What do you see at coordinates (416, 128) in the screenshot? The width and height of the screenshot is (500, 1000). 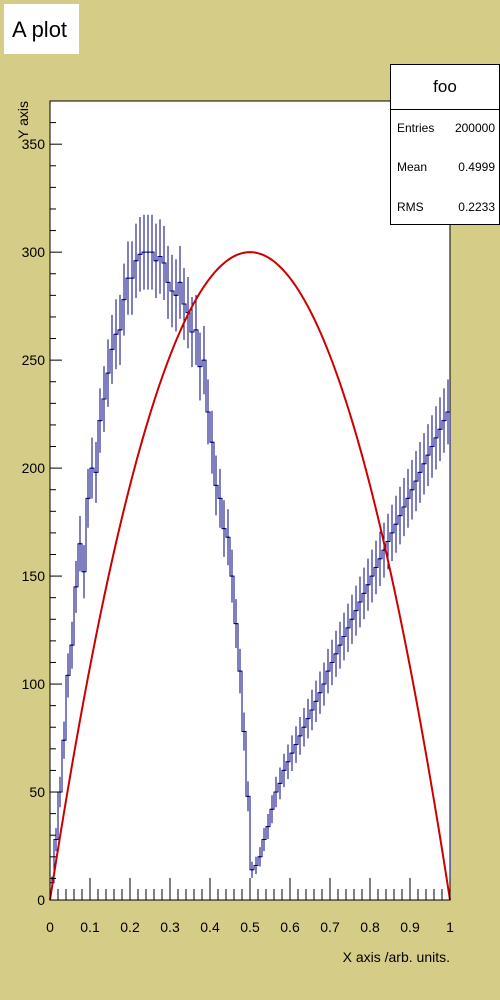 I see `stats-entries-label: Entries` at bounding box center [416, 128].